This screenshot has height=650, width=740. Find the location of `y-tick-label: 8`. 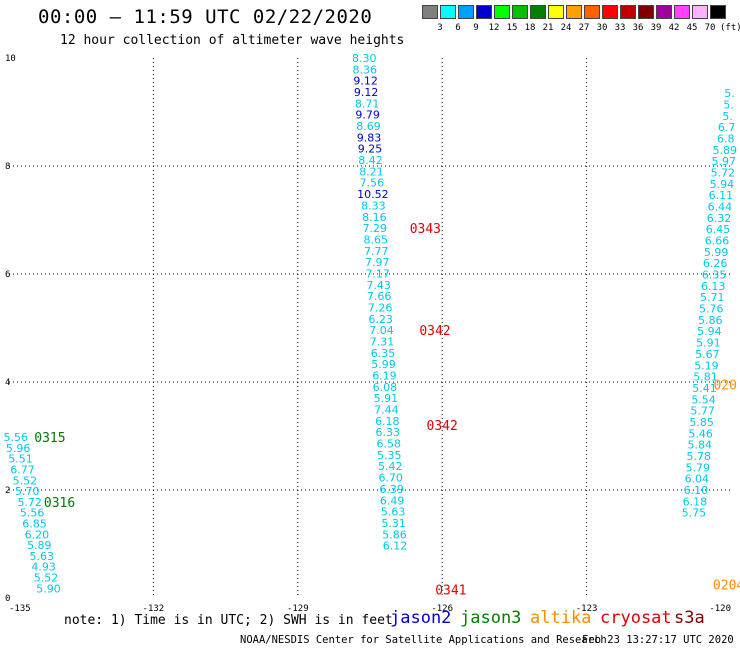

y-tick-label: 8 is located at coordinates (7, 167).